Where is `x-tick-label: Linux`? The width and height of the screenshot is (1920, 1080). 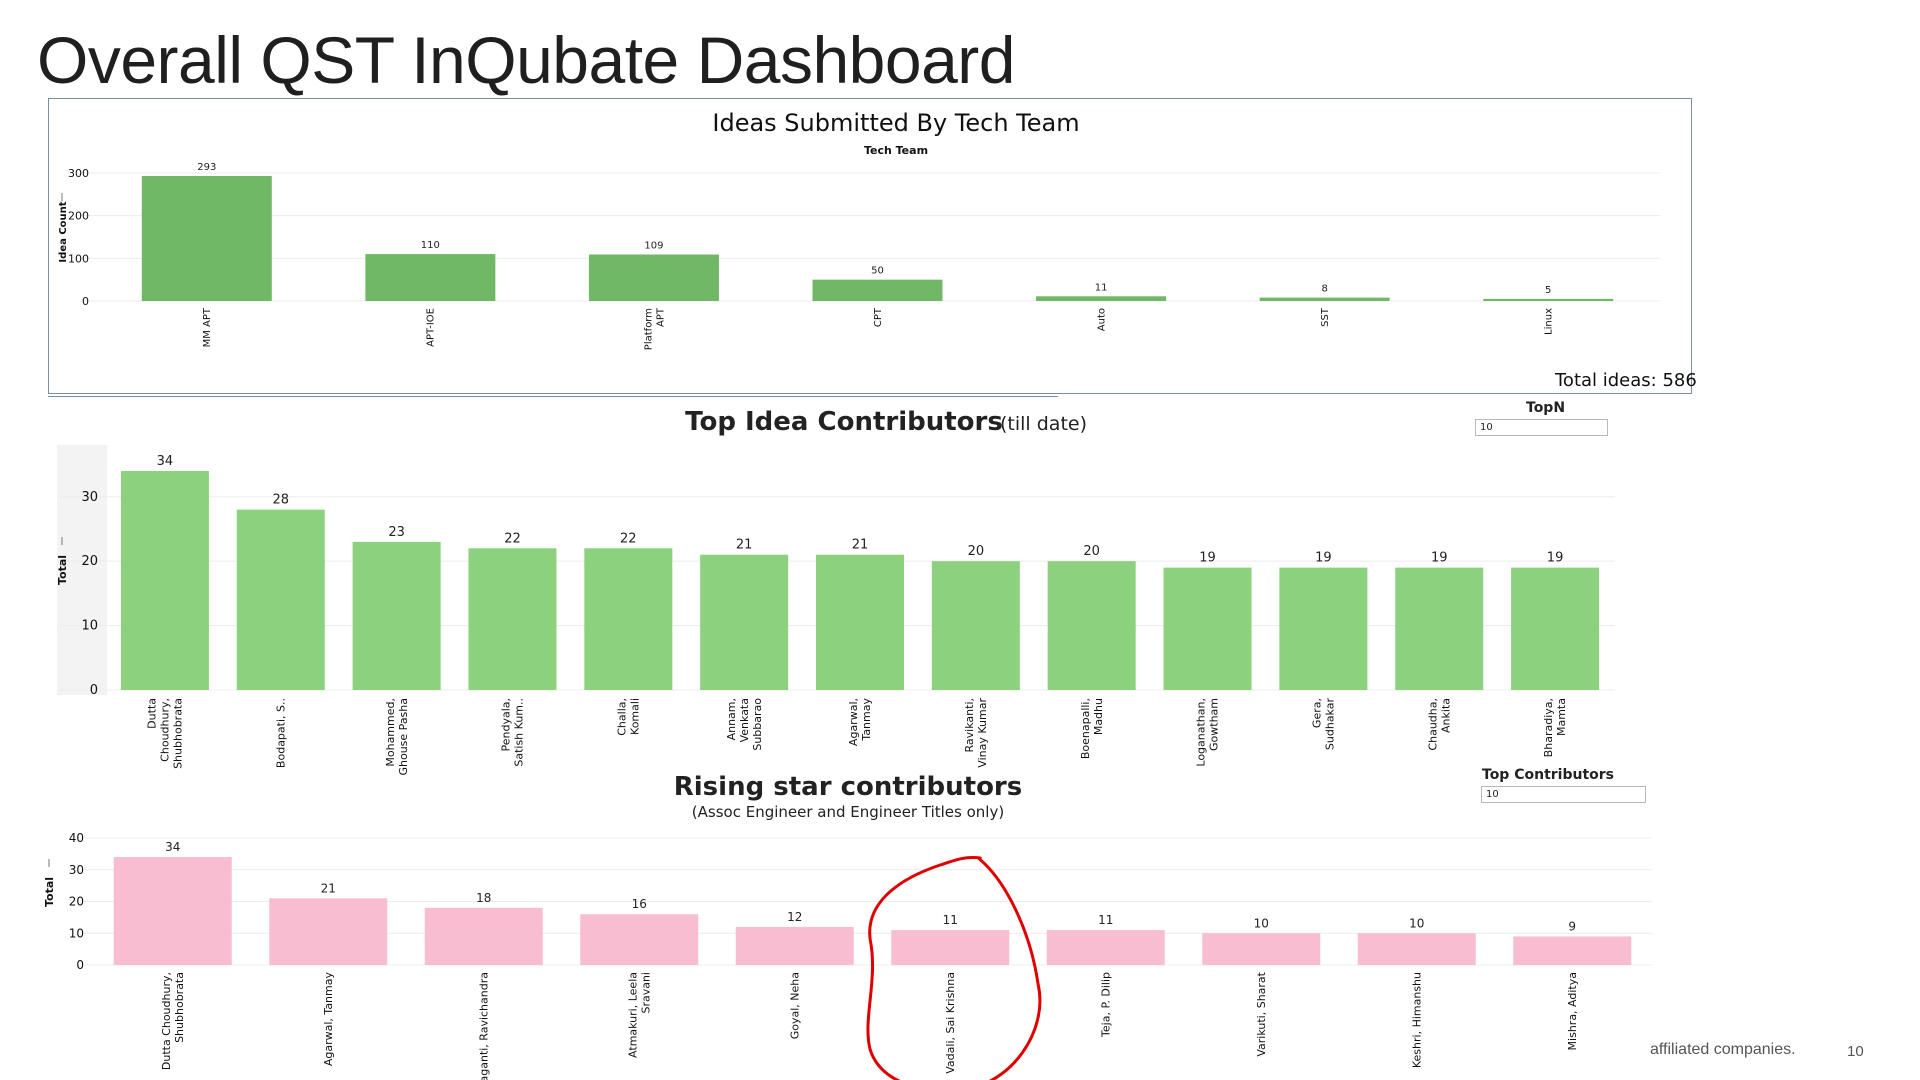
x-tick-label: Linux is located at coordinates (1549, 321).